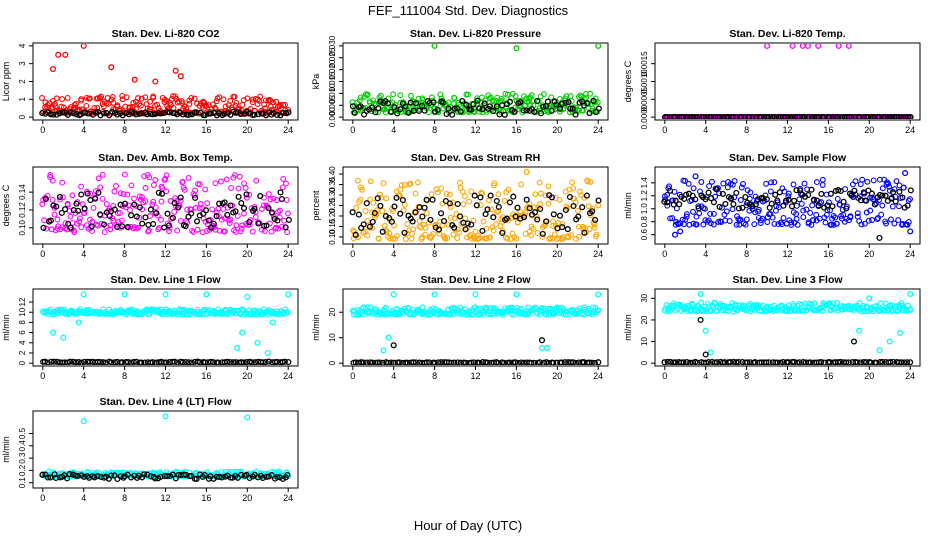 The width and height of the screenshot is (936, 545). What do you see at coordinates (598, 376) in the screenshot?
I see `x-tick-label: 24` at bounding box center [598, 376].